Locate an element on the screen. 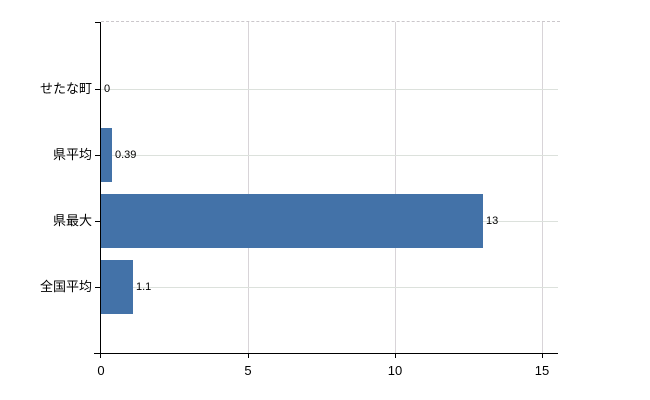  x-axis-line is located at coordinates (326, 353).